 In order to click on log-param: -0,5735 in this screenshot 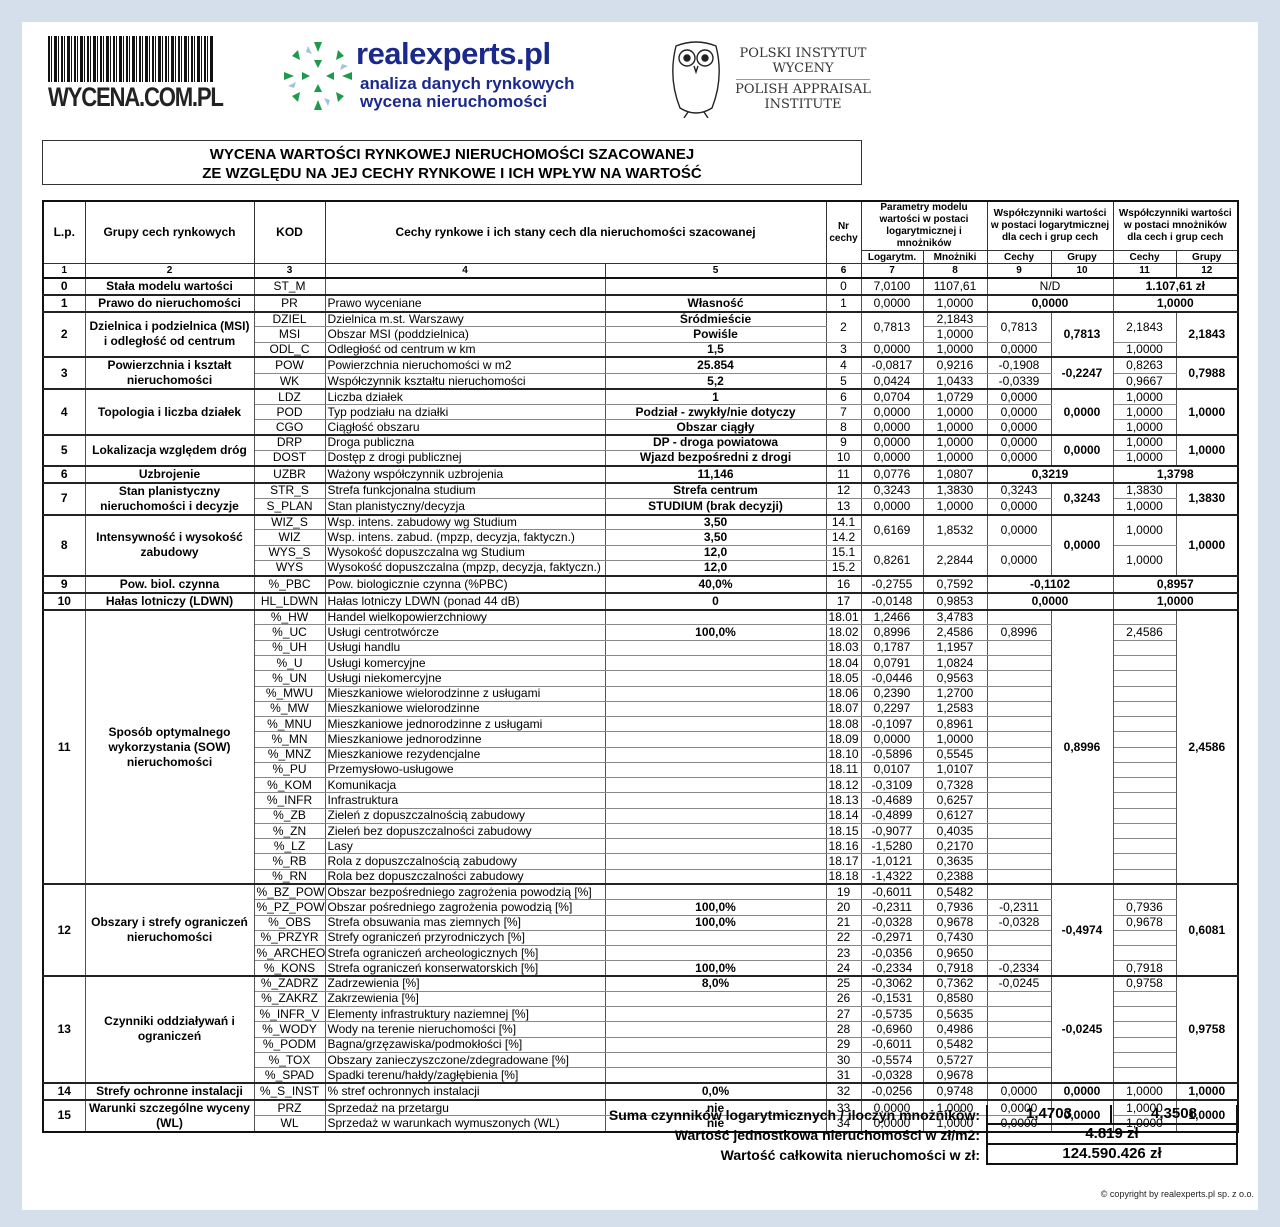, I will do `click(892, 1014)`.